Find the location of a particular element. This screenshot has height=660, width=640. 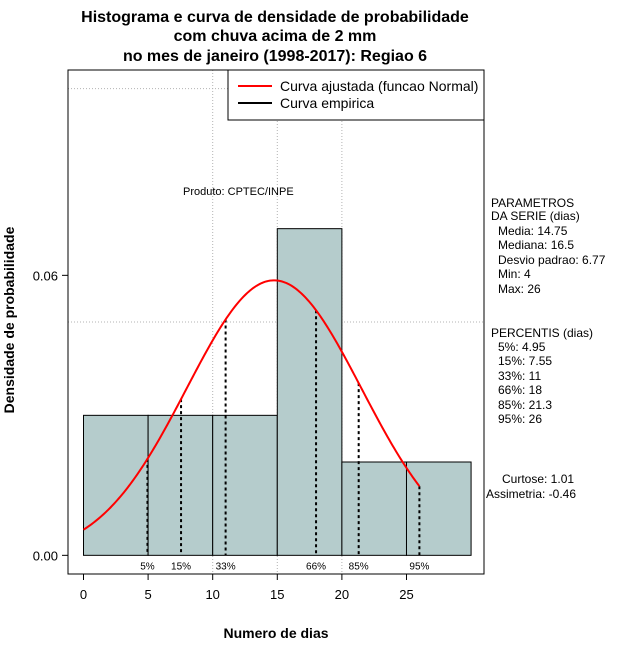

x-tick-label-2: 10 is located at coordinates (212, 594).